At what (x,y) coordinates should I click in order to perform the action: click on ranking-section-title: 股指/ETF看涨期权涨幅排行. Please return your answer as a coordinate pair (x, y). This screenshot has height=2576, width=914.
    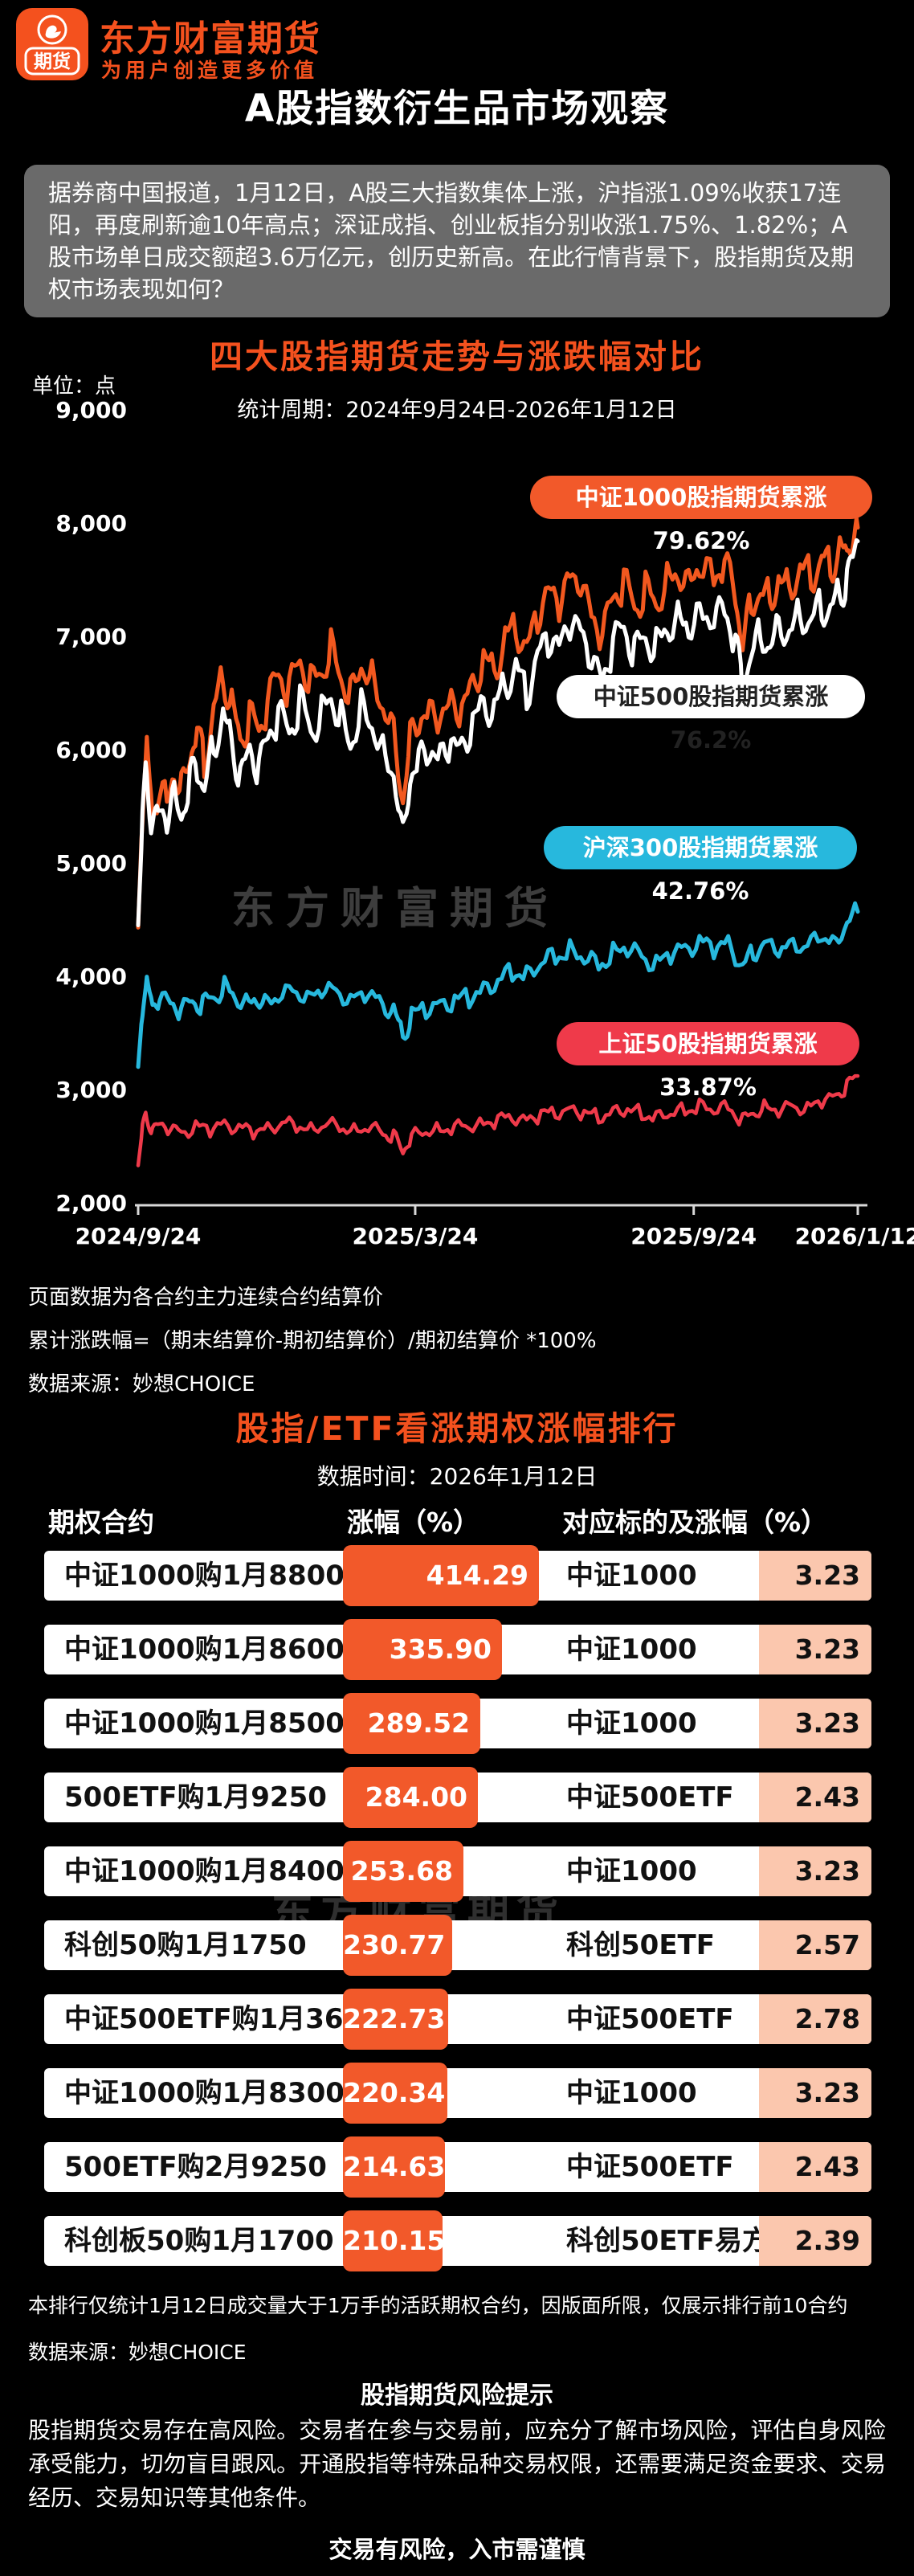
    Looking at the image, I should click on (457, 1429).